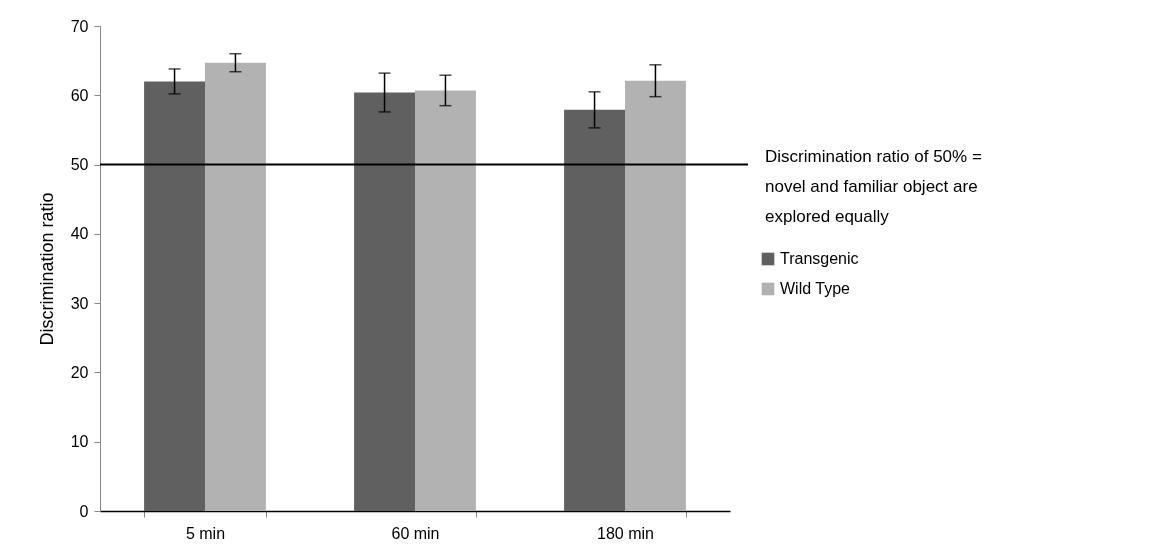 The image size is (1152, 555). Describe the element at coordinates (79, 442) in the screenshot. I see `y-tick-label: 10` at that location.